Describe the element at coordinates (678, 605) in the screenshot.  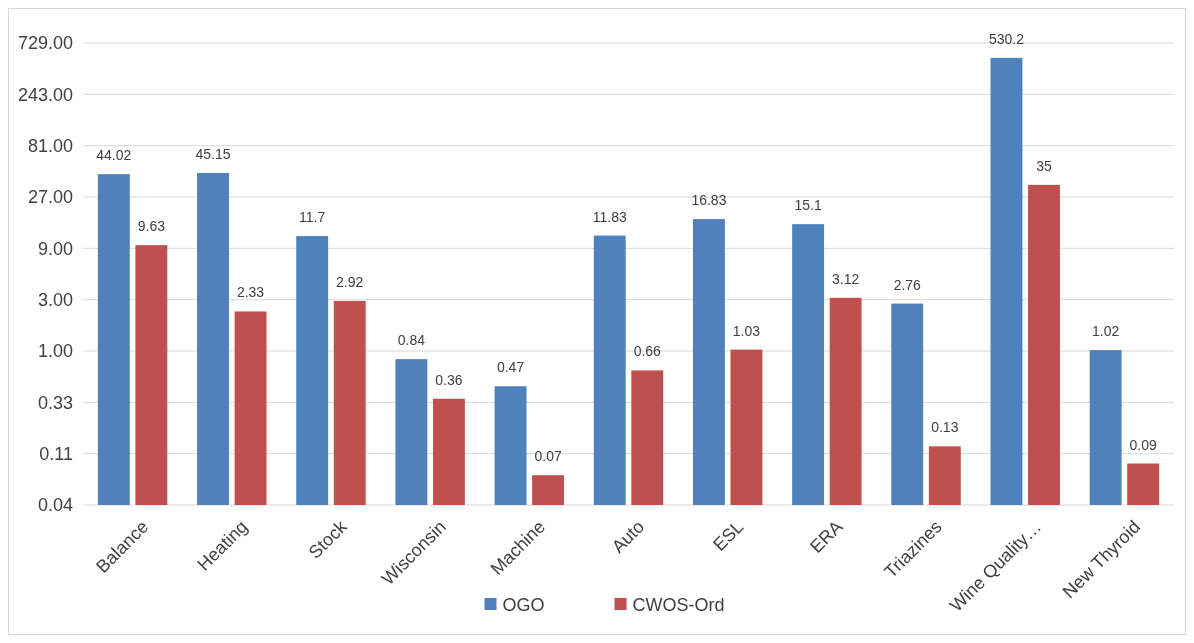
I see `legend-label: CWOS-Ord` at that location.